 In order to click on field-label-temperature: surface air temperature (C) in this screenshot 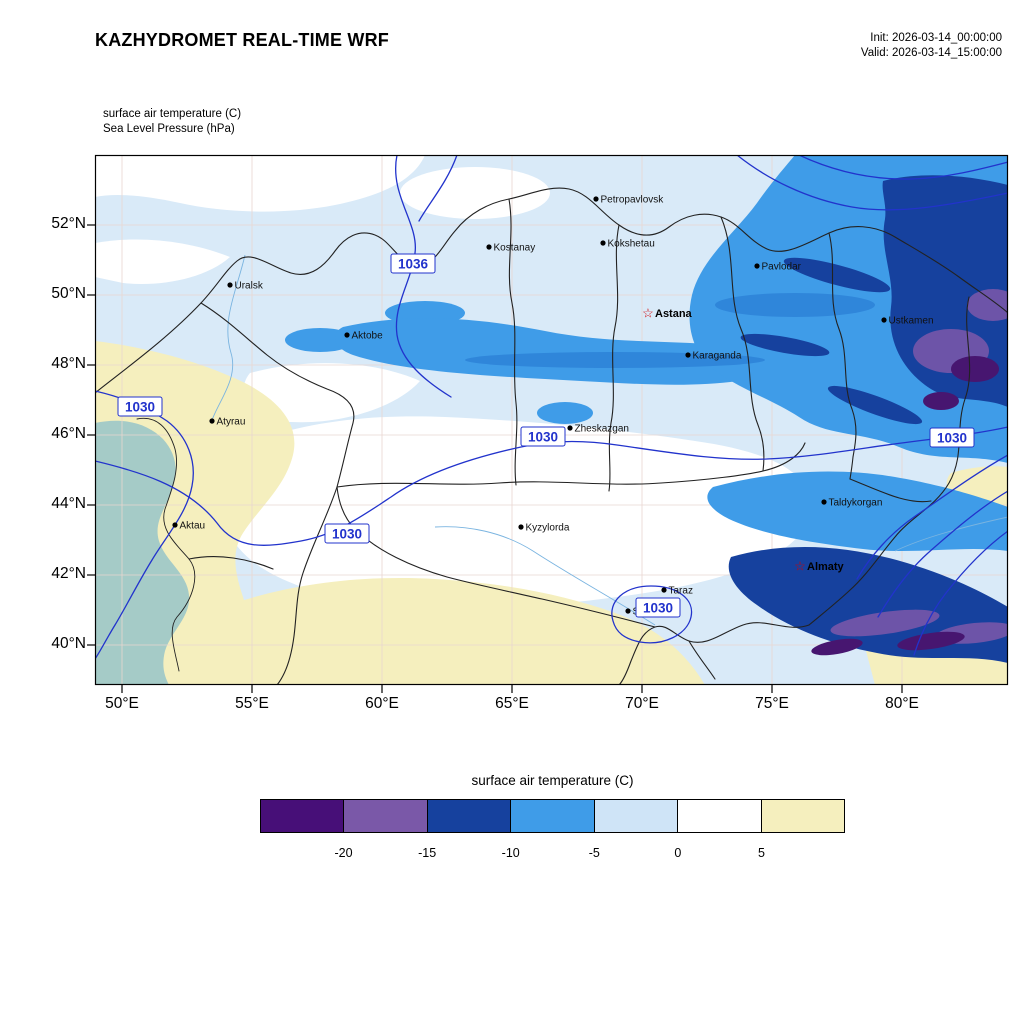, I will do `click(172, 114)`.